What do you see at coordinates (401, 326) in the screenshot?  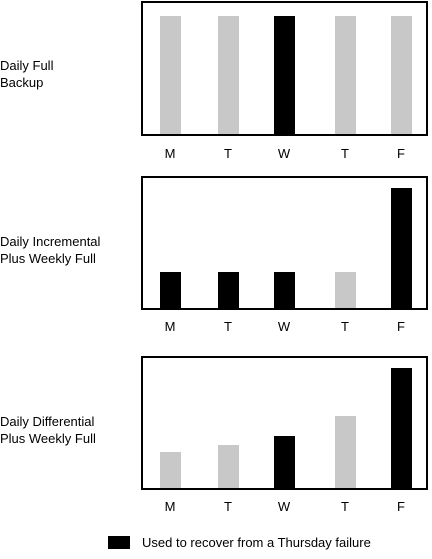 I see `day-label-1-4: F` at bounding box center [401, 326].